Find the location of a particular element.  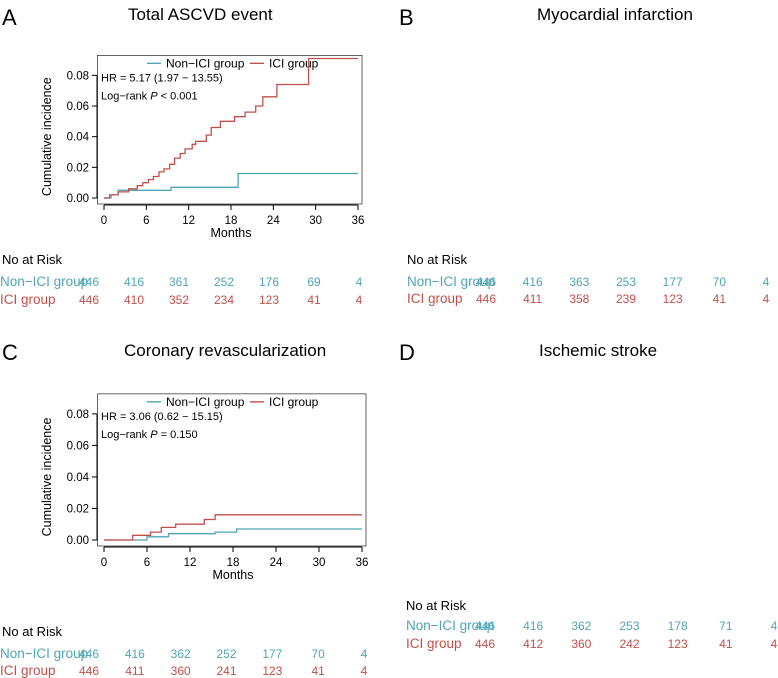

log-rank-text: Log−rank P = 0.150 is located at coordinates (149, 435).